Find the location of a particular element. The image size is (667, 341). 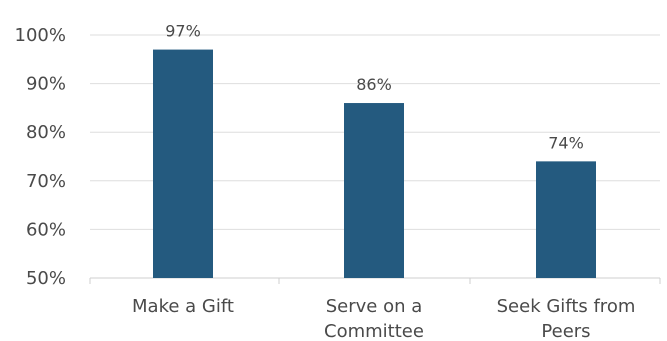

x-category-label-line: Make a Gift is located at coordinates (183, 306).